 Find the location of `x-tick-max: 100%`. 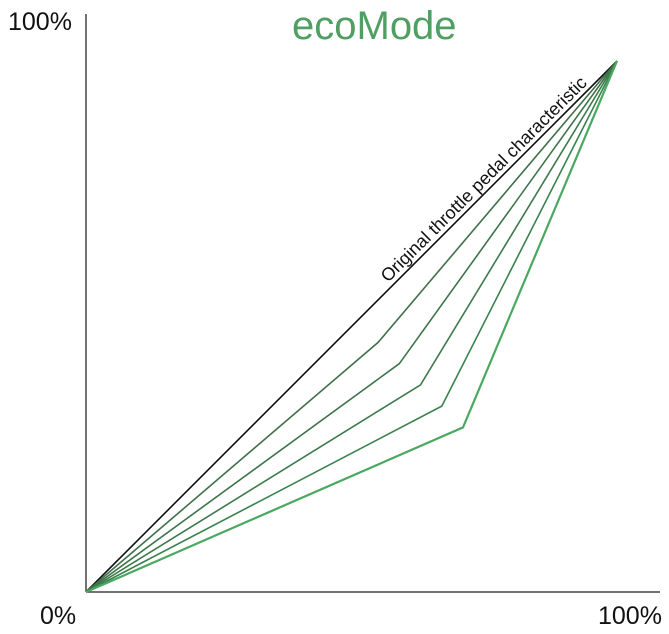

x-tick-max: 100% is located at coordinates (630, 616).